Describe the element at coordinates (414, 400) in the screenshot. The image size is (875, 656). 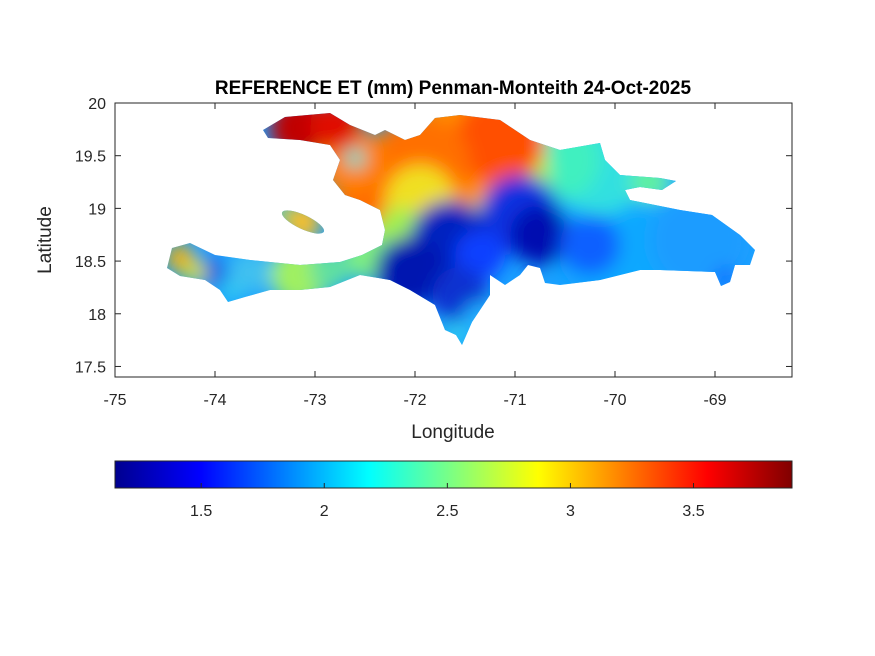
I see `x-tick-label: -72` at that location.